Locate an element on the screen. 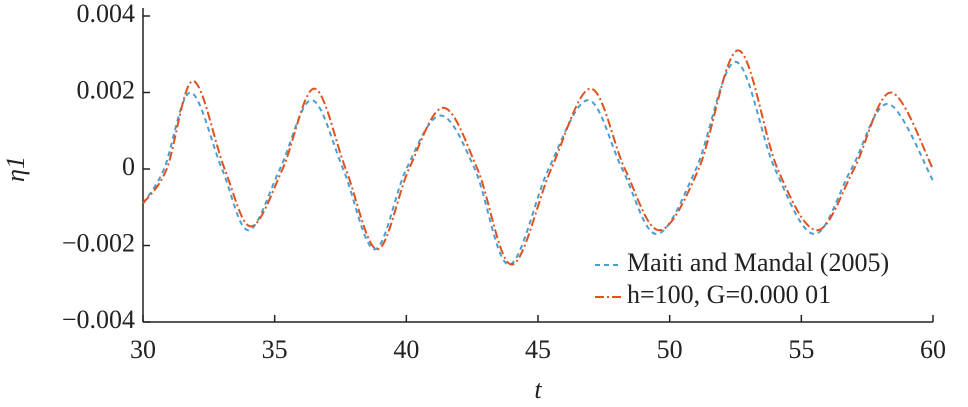  legend-label: h=100, G=0.000 01 is located at coordinates (729, 294).